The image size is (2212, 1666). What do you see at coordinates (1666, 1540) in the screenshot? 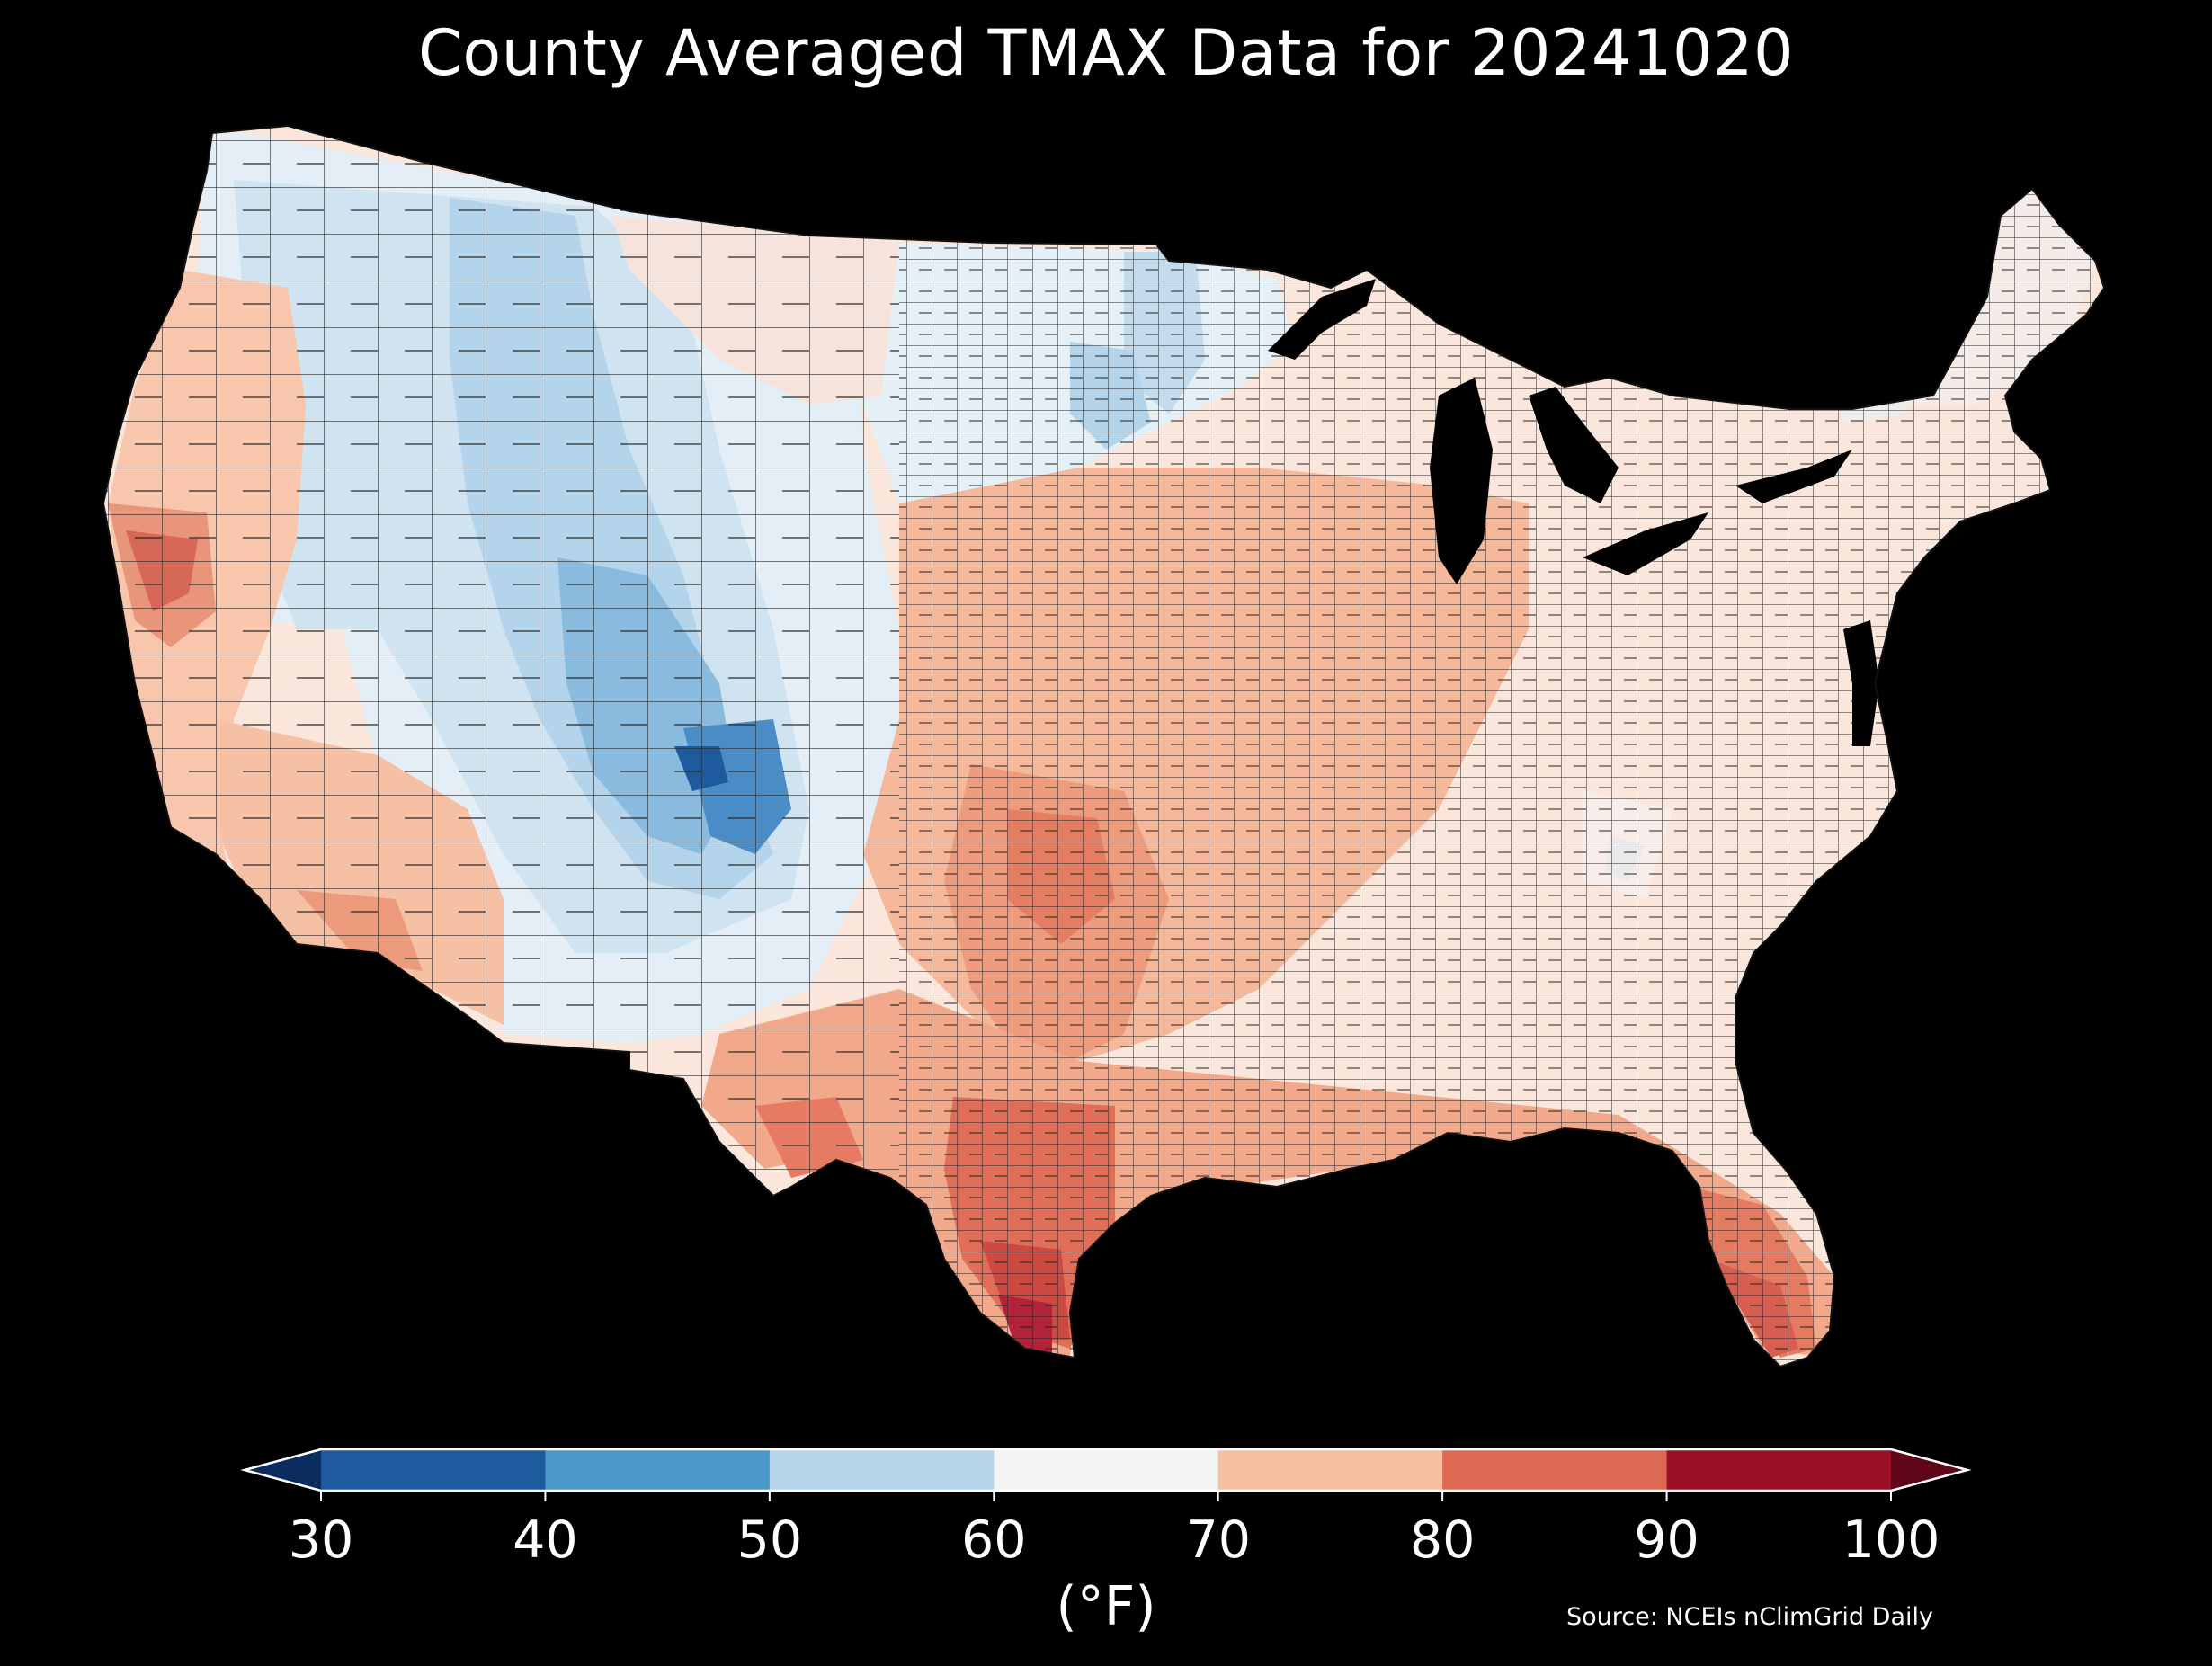
I see `colorbar-tick-label-90: 90` at bounding box center [1666, 1540].